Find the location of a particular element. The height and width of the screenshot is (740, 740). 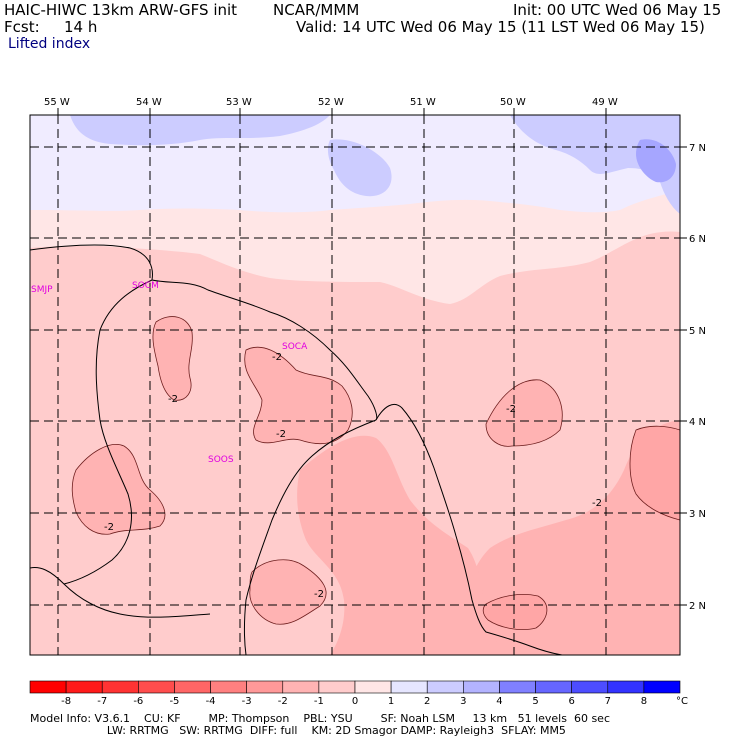

forecast-label: Fcst: is located at coordinates (22, 27).